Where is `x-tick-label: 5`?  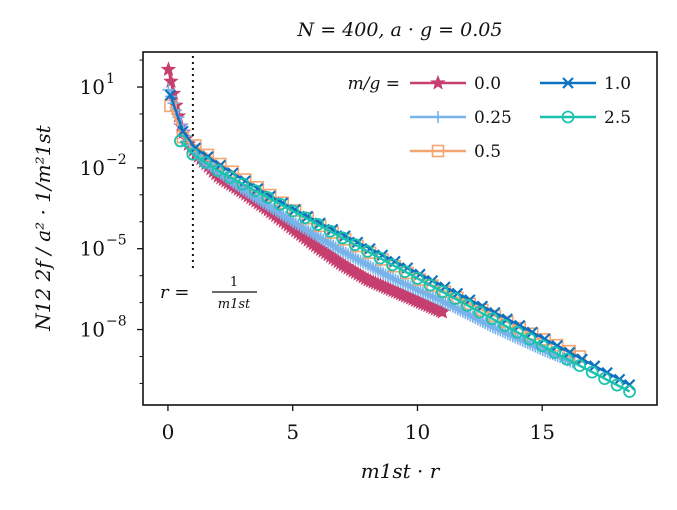 x-tick-label: 5 is located at coordinates (292, 432).